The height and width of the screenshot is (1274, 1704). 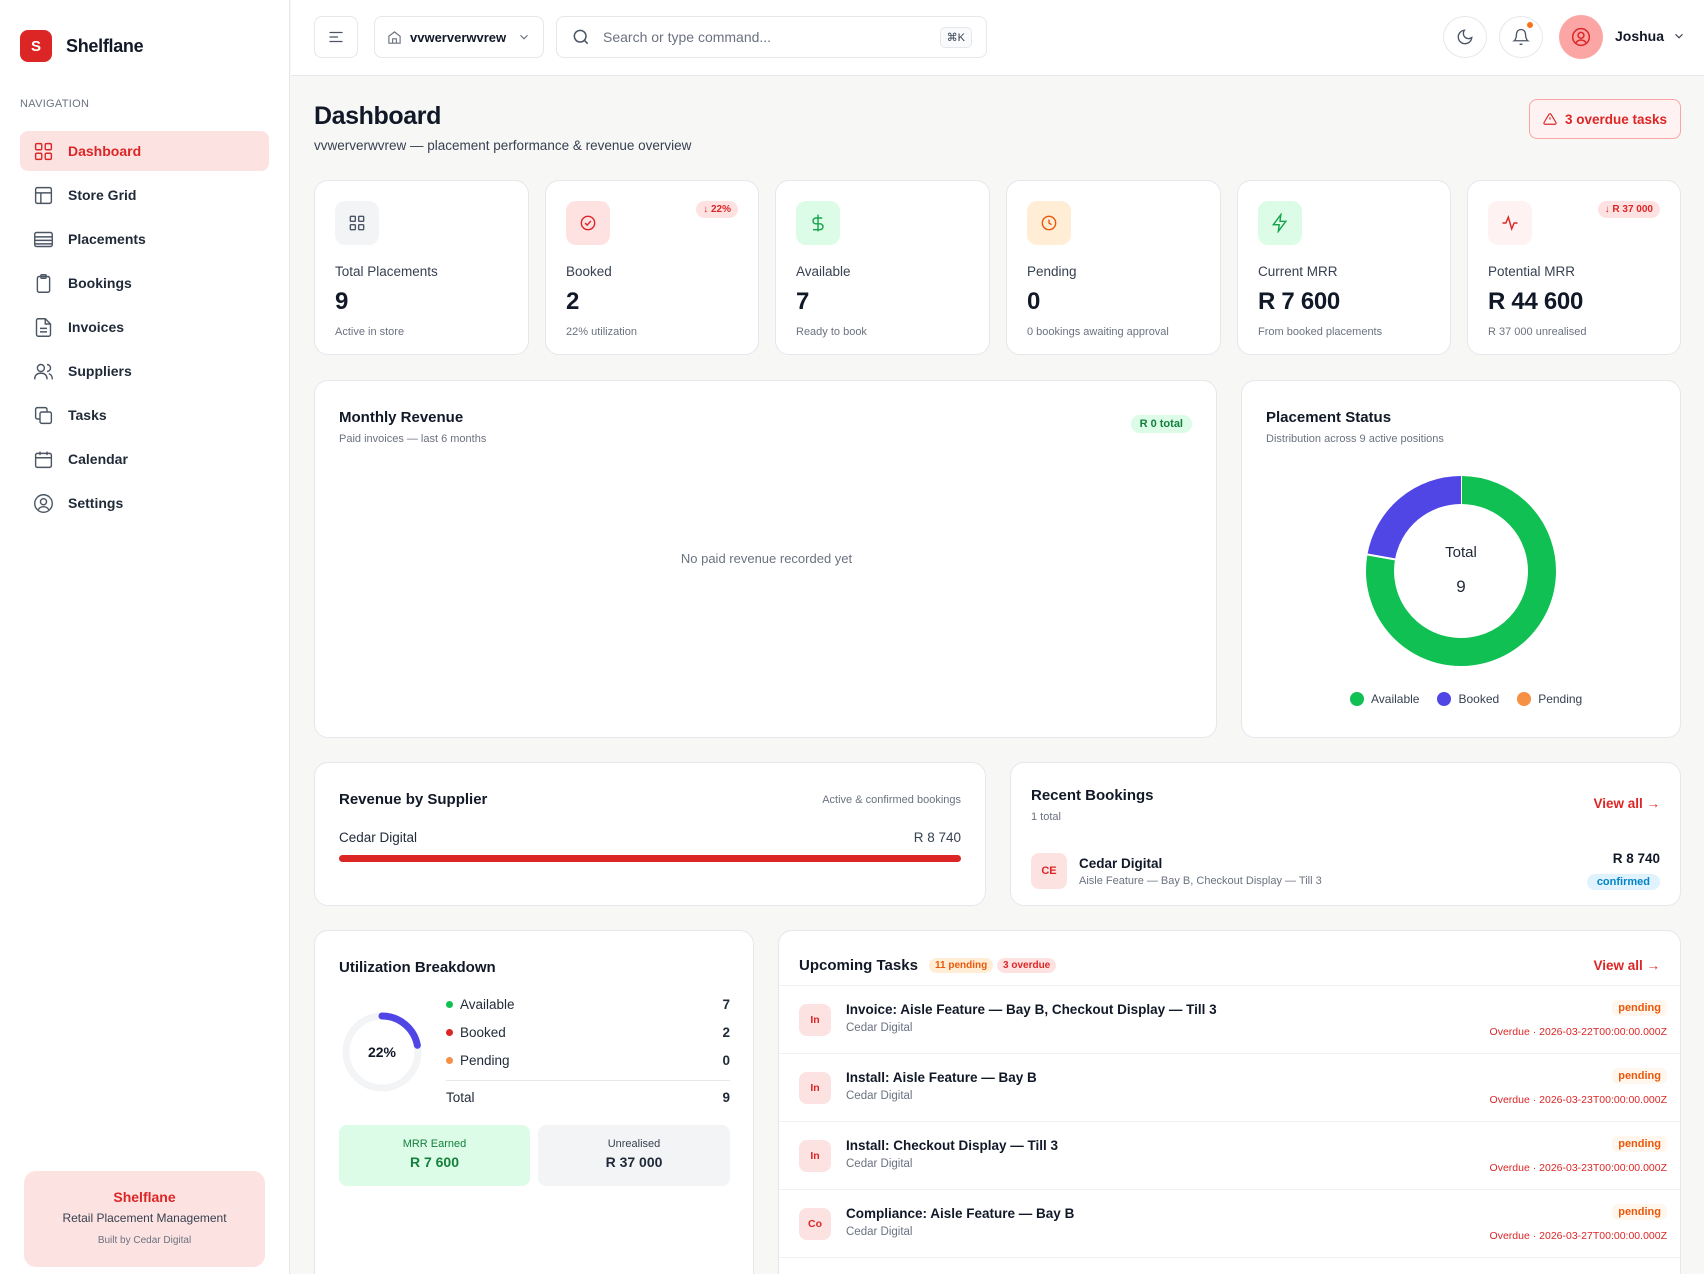 What do you see at coordinates (831, 332) in the screenshot?
I see `stat-subtext: Ready to book` at bounding box center [831, 332].